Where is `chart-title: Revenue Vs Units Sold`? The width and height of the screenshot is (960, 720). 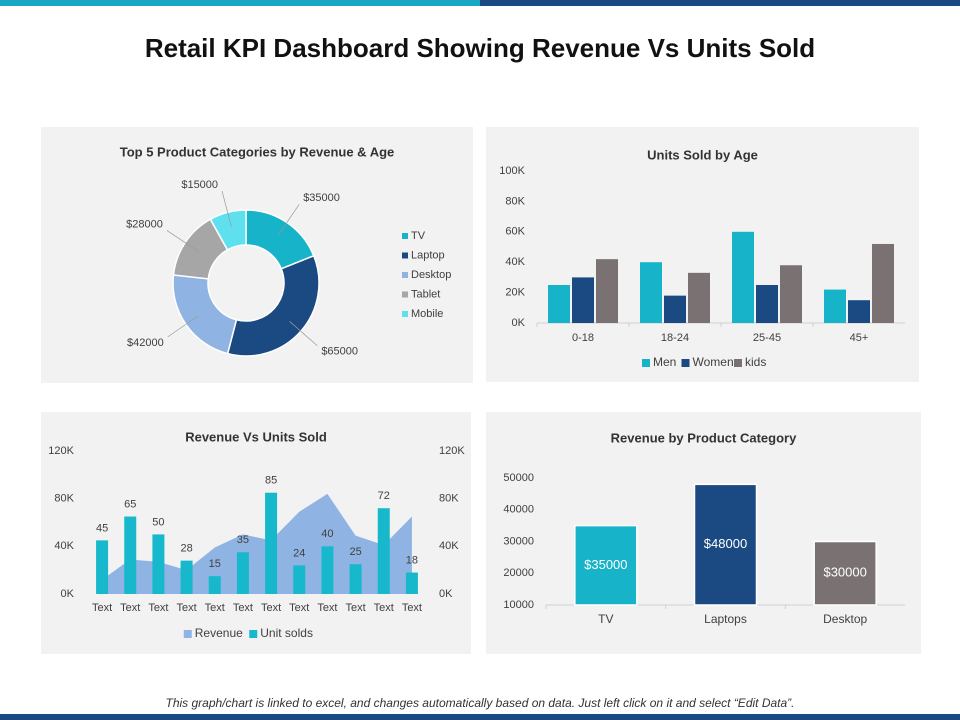
chart-title: Revenue Vs Units Sold is located at coordinates (256, 436).